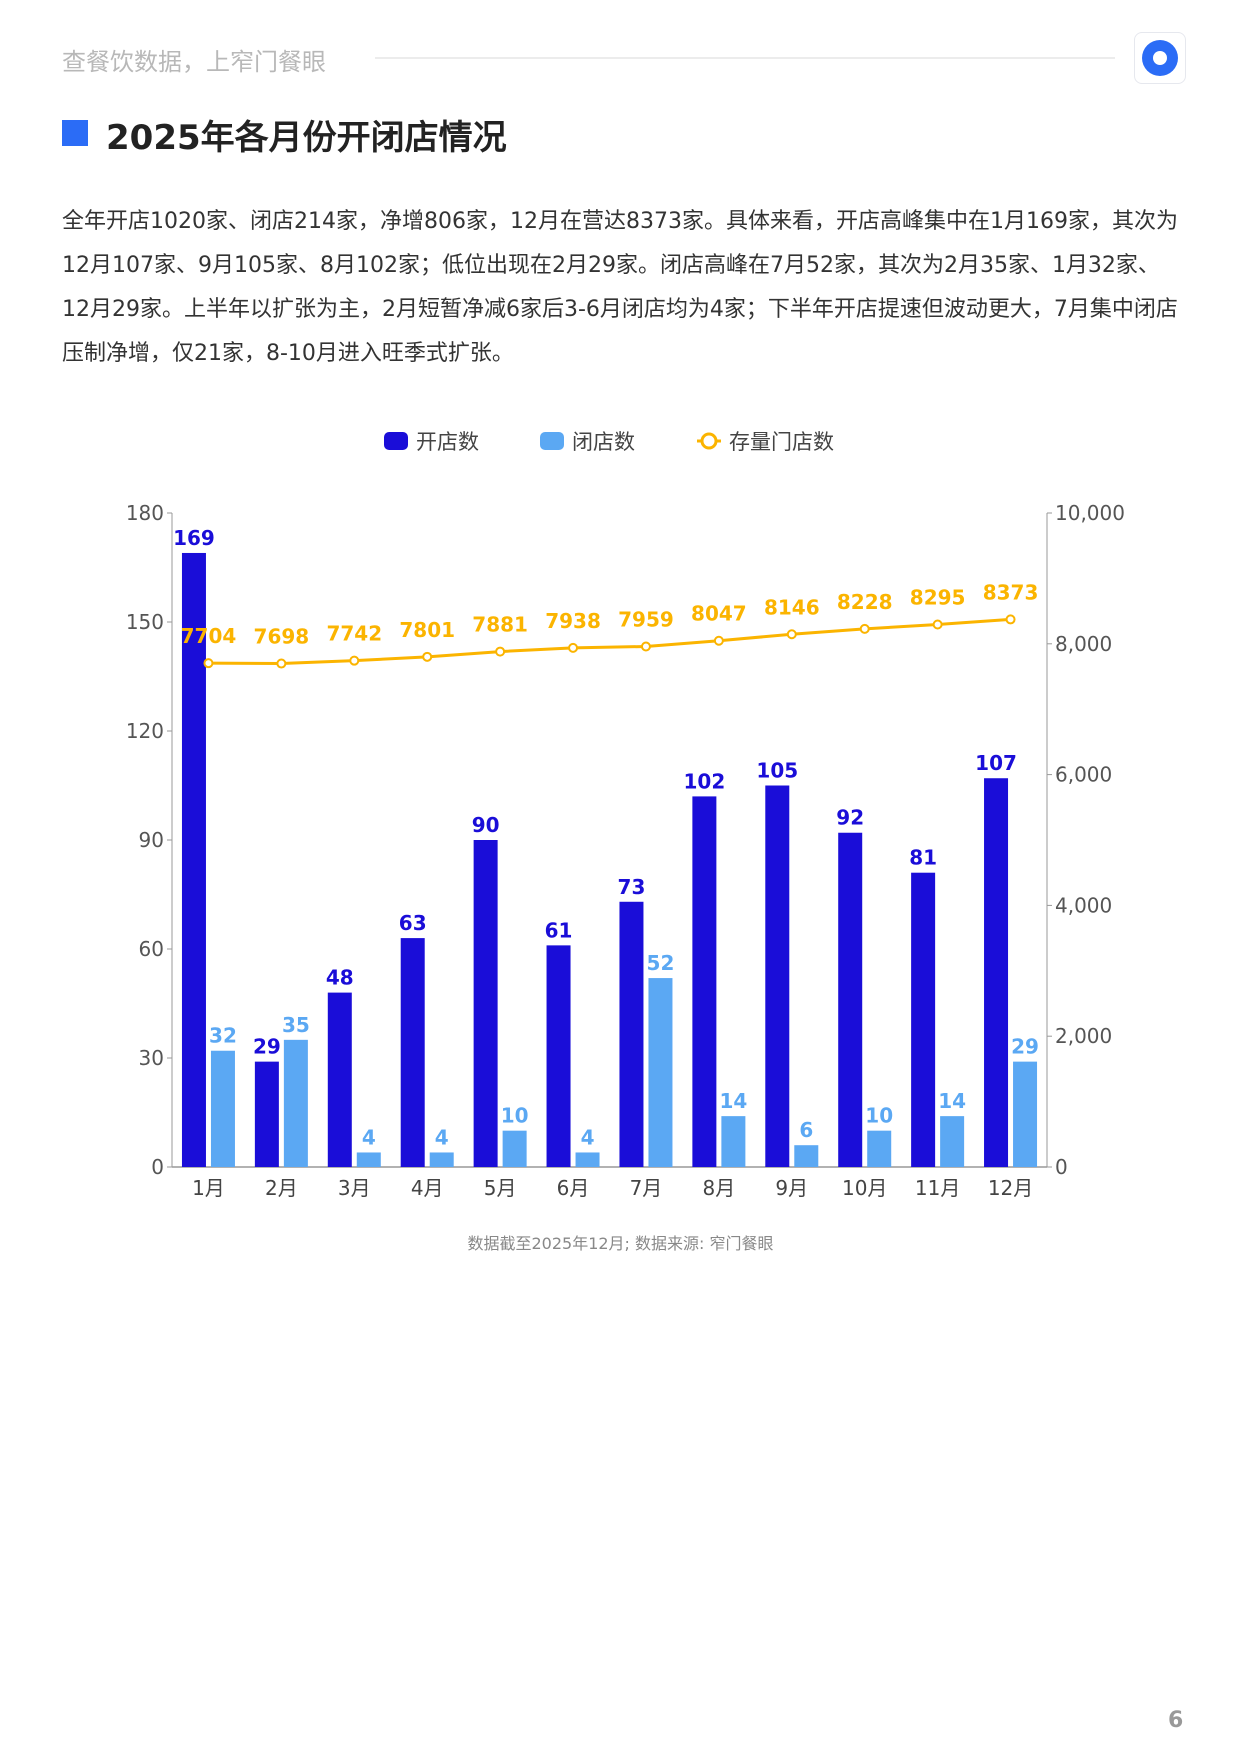  Describe the element at coordinates (1010, 1188) in the screenshot. I see `x-axis-tick-label: 12月` at that location.